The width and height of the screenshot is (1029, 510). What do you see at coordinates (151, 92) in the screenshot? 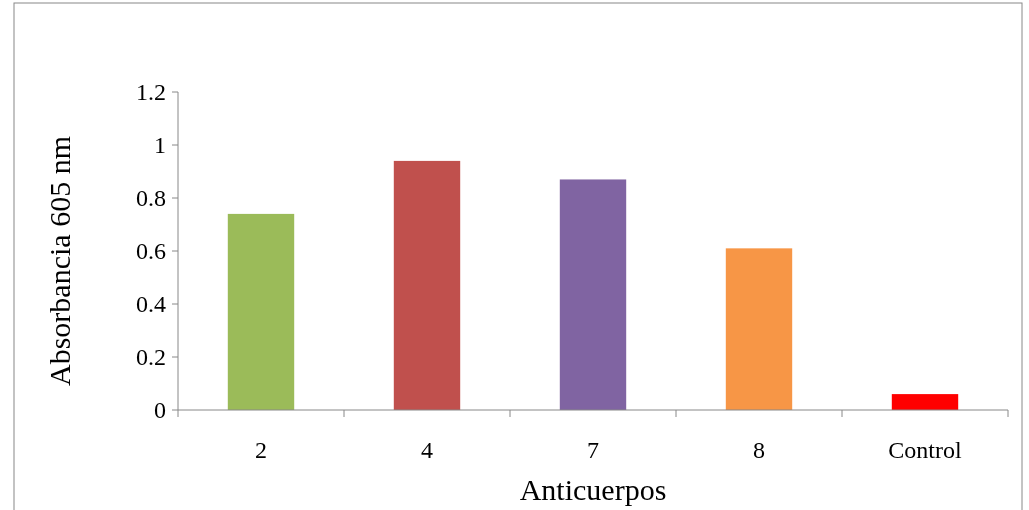
I see `y-tick-label: 1.2` at bounding box center [151, 92].